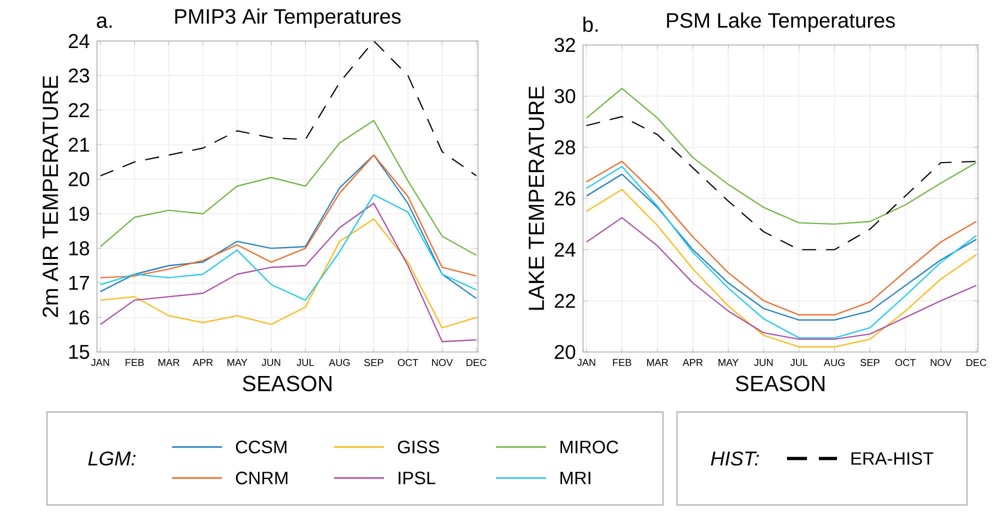 Image resolution: width=1000 pixels, height=512 pixels. Describe the element at coordinates (575, 478) in the screenshot. I see `legend-label: MRI` at that location.